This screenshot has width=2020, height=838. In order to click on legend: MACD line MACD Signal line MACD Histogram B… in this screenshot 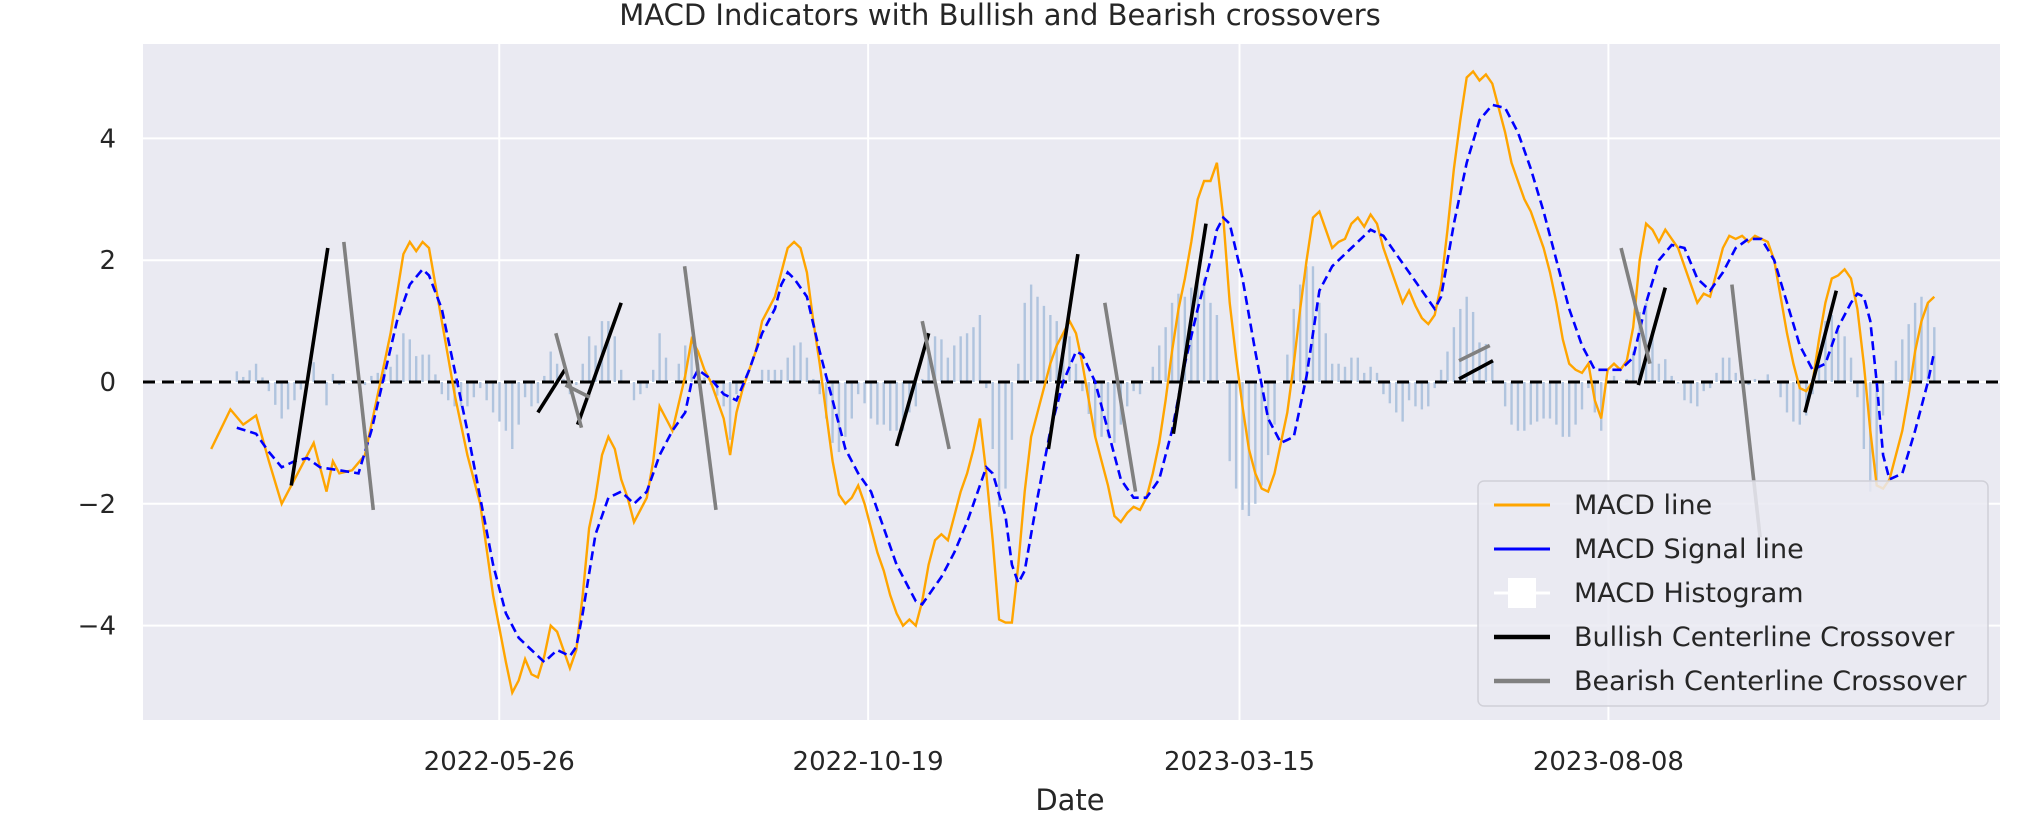, I will do `click(1733, 593)`.